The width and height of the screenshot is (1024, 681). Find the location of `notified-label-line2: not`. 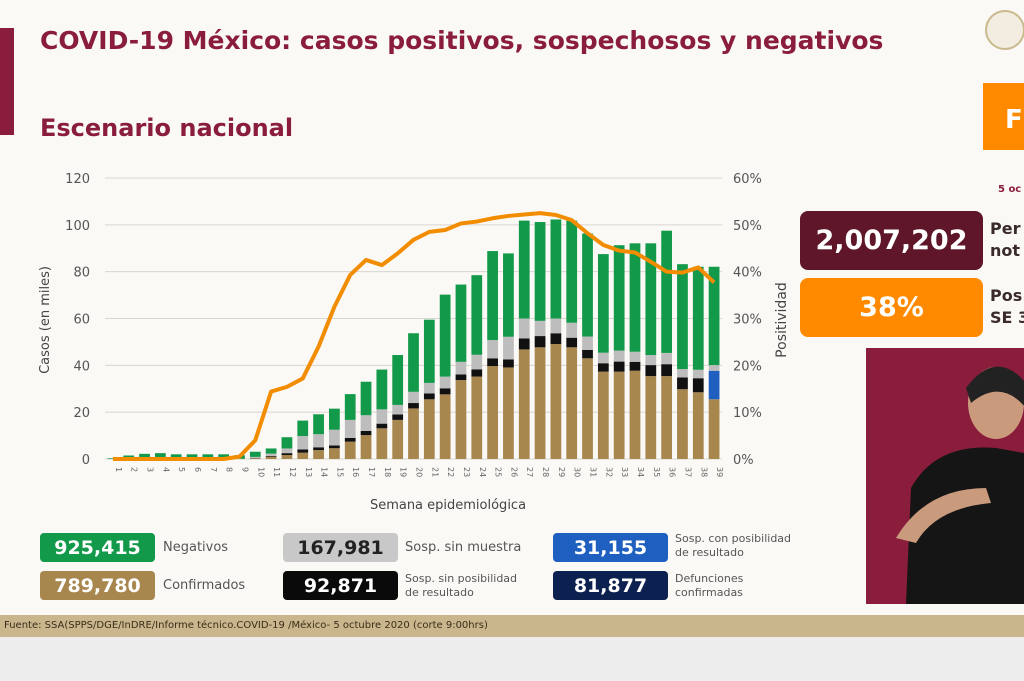

notified-label-line2: not is located at coordinates (1005, 250).